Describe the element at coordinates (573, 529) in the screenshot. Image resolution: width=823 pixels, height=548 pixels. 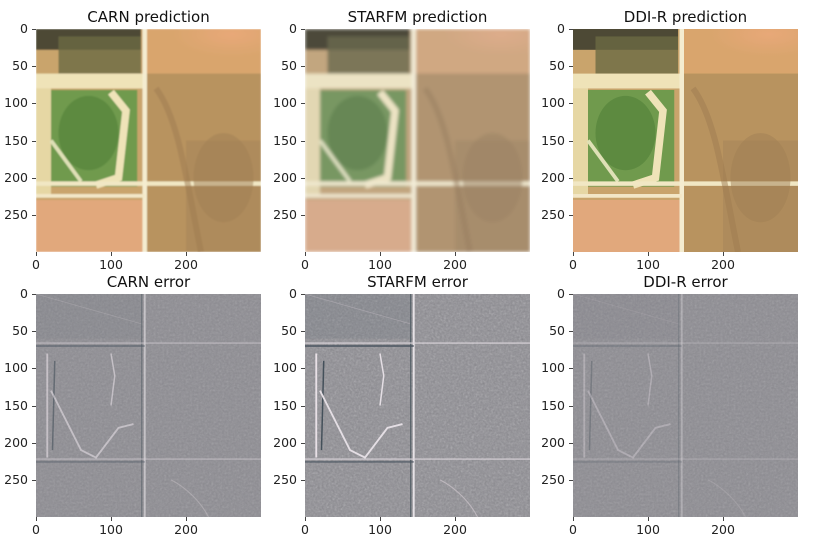
I see `ddir-error-xtick-label: 0` at that location.